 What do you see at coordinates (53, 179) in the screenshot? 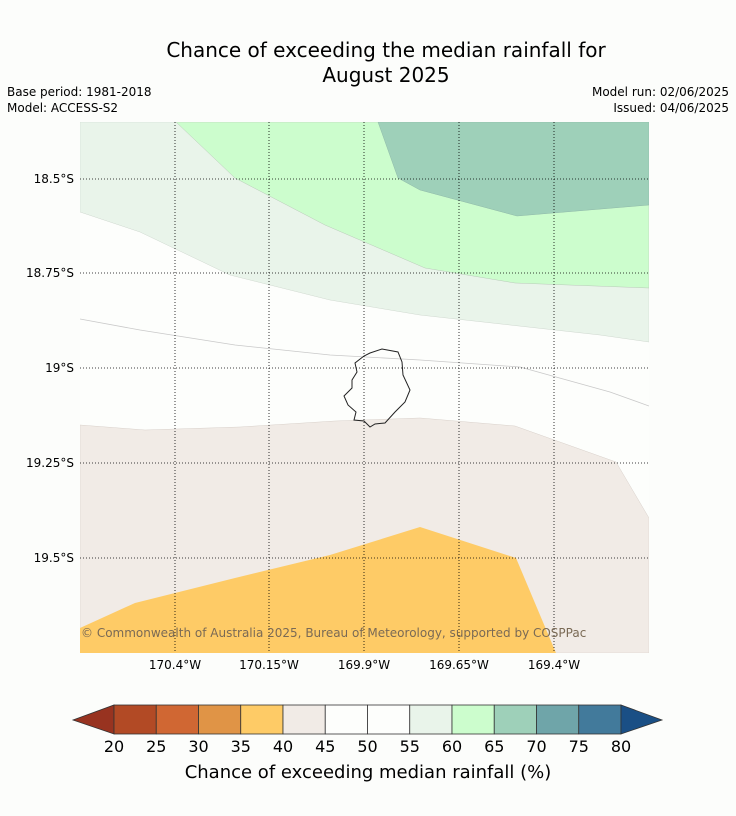
I see `lat-label-1: 18.5°S` at bounding box center [53, 179].